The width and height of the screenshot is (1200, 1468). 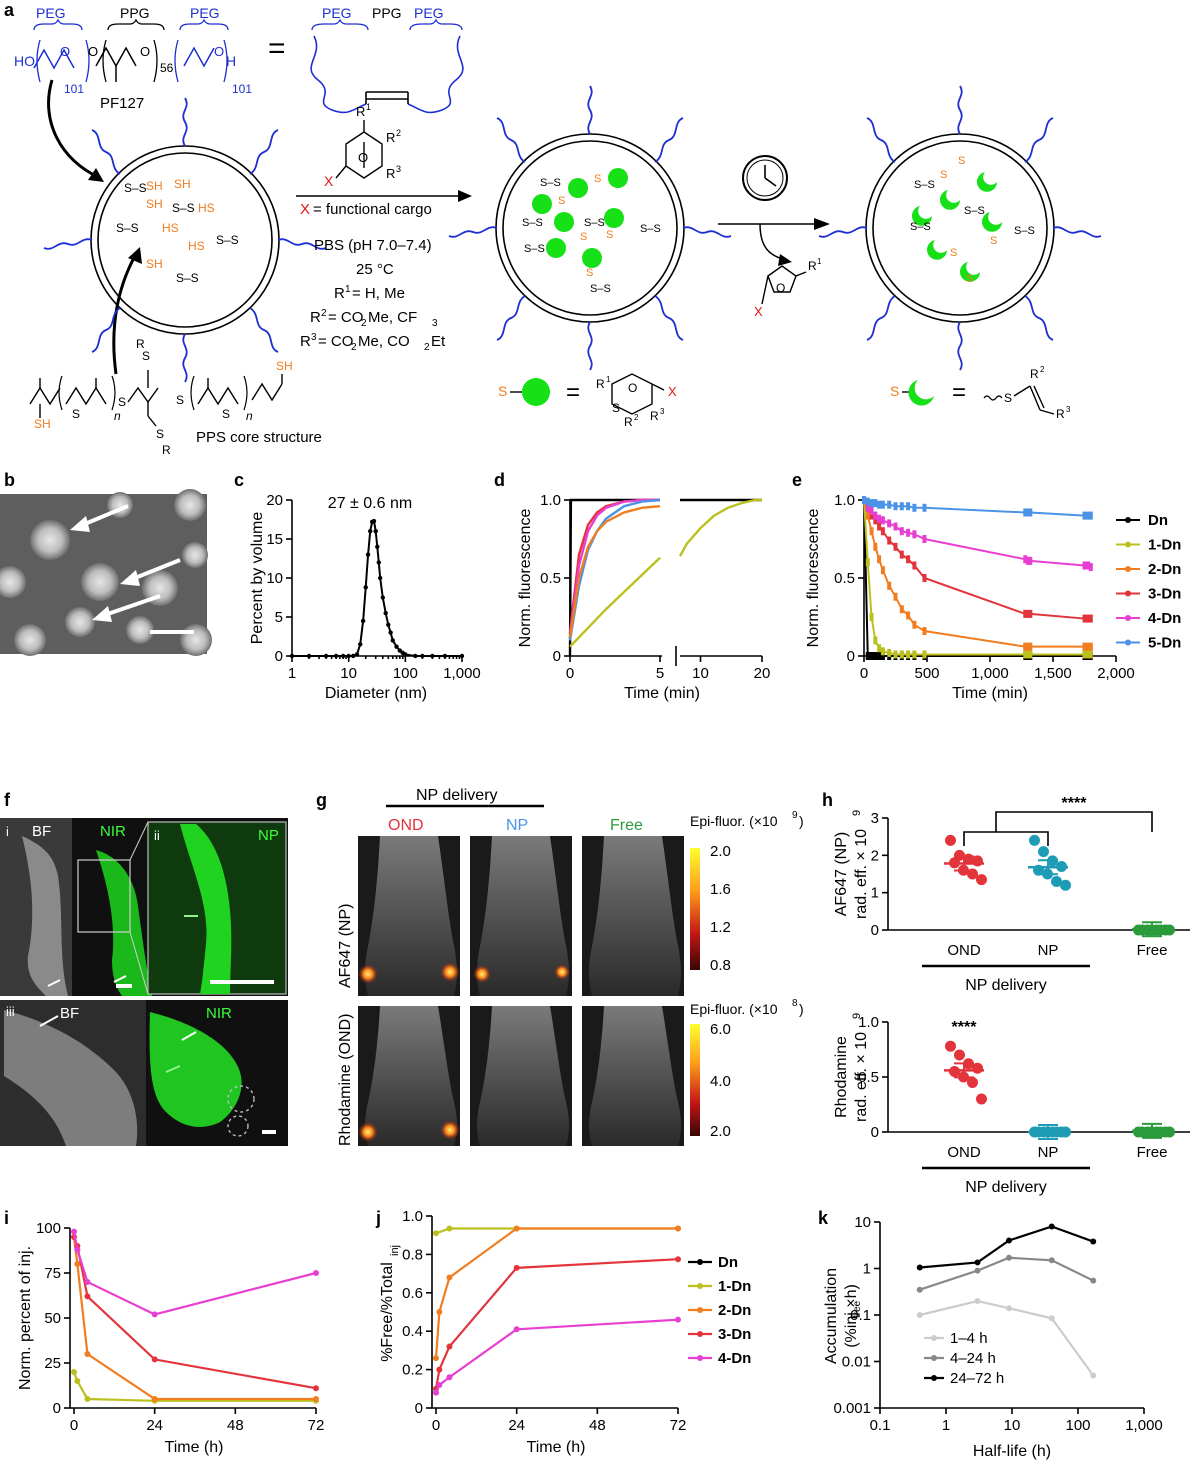 What do you see at coordinates (412, 1293) in the screenshot?
I see `y-tick-label: 0.6` at bounding box center [412, 1293].